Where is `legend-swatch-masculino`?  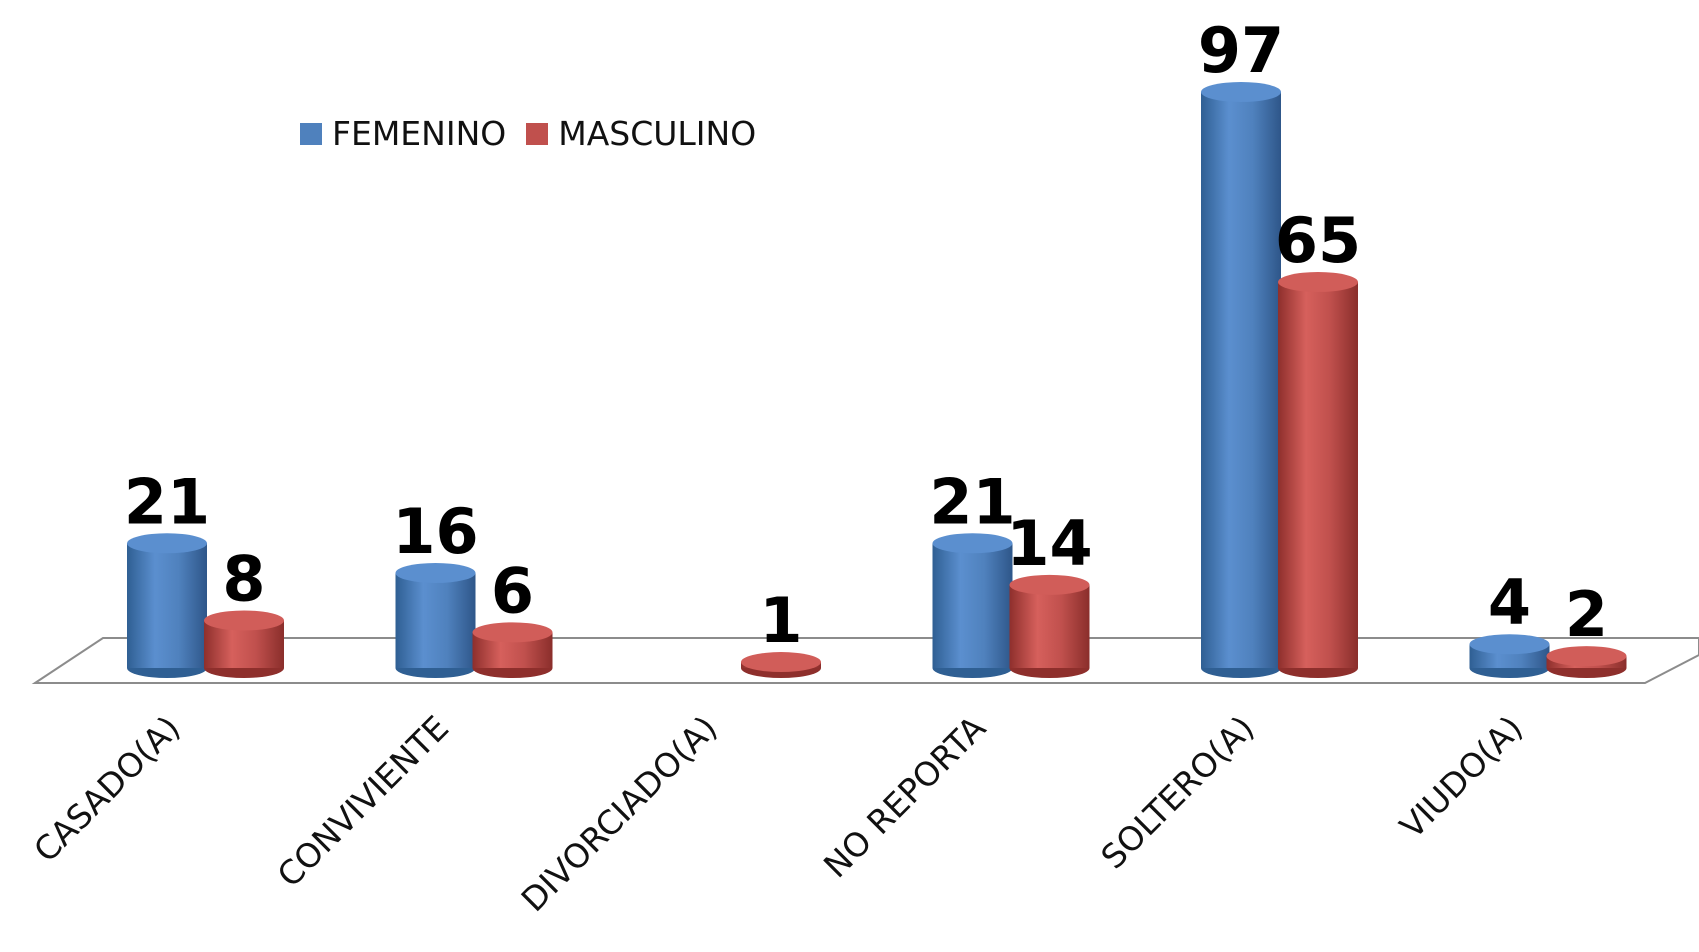
legend-swatch-masculino is located at coordinates (537, 133).